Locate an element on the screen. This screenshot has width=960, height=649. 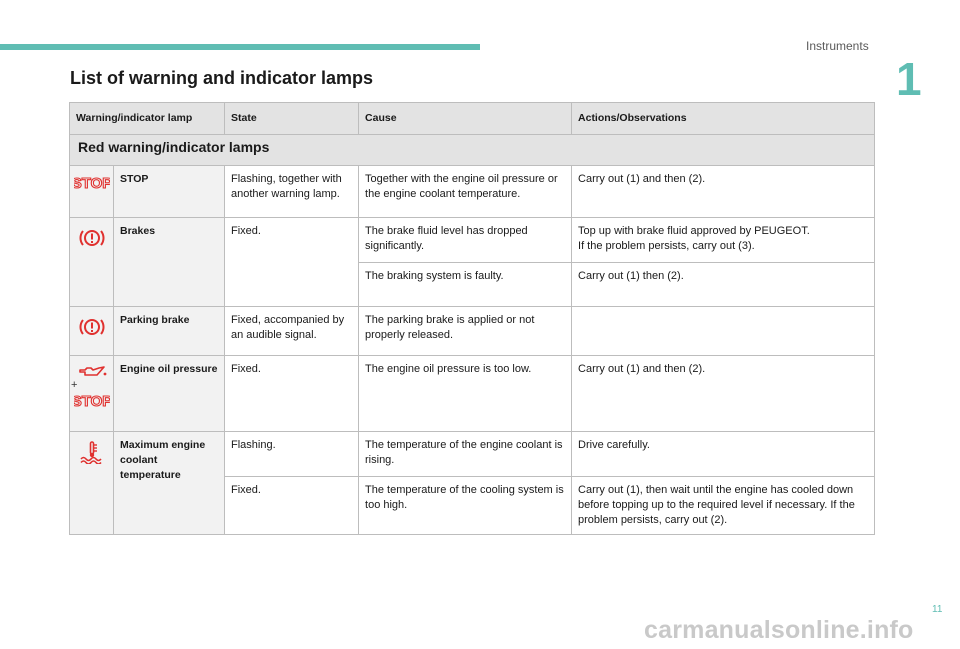
section-name: Instruments is located at coordinates (837, 46).